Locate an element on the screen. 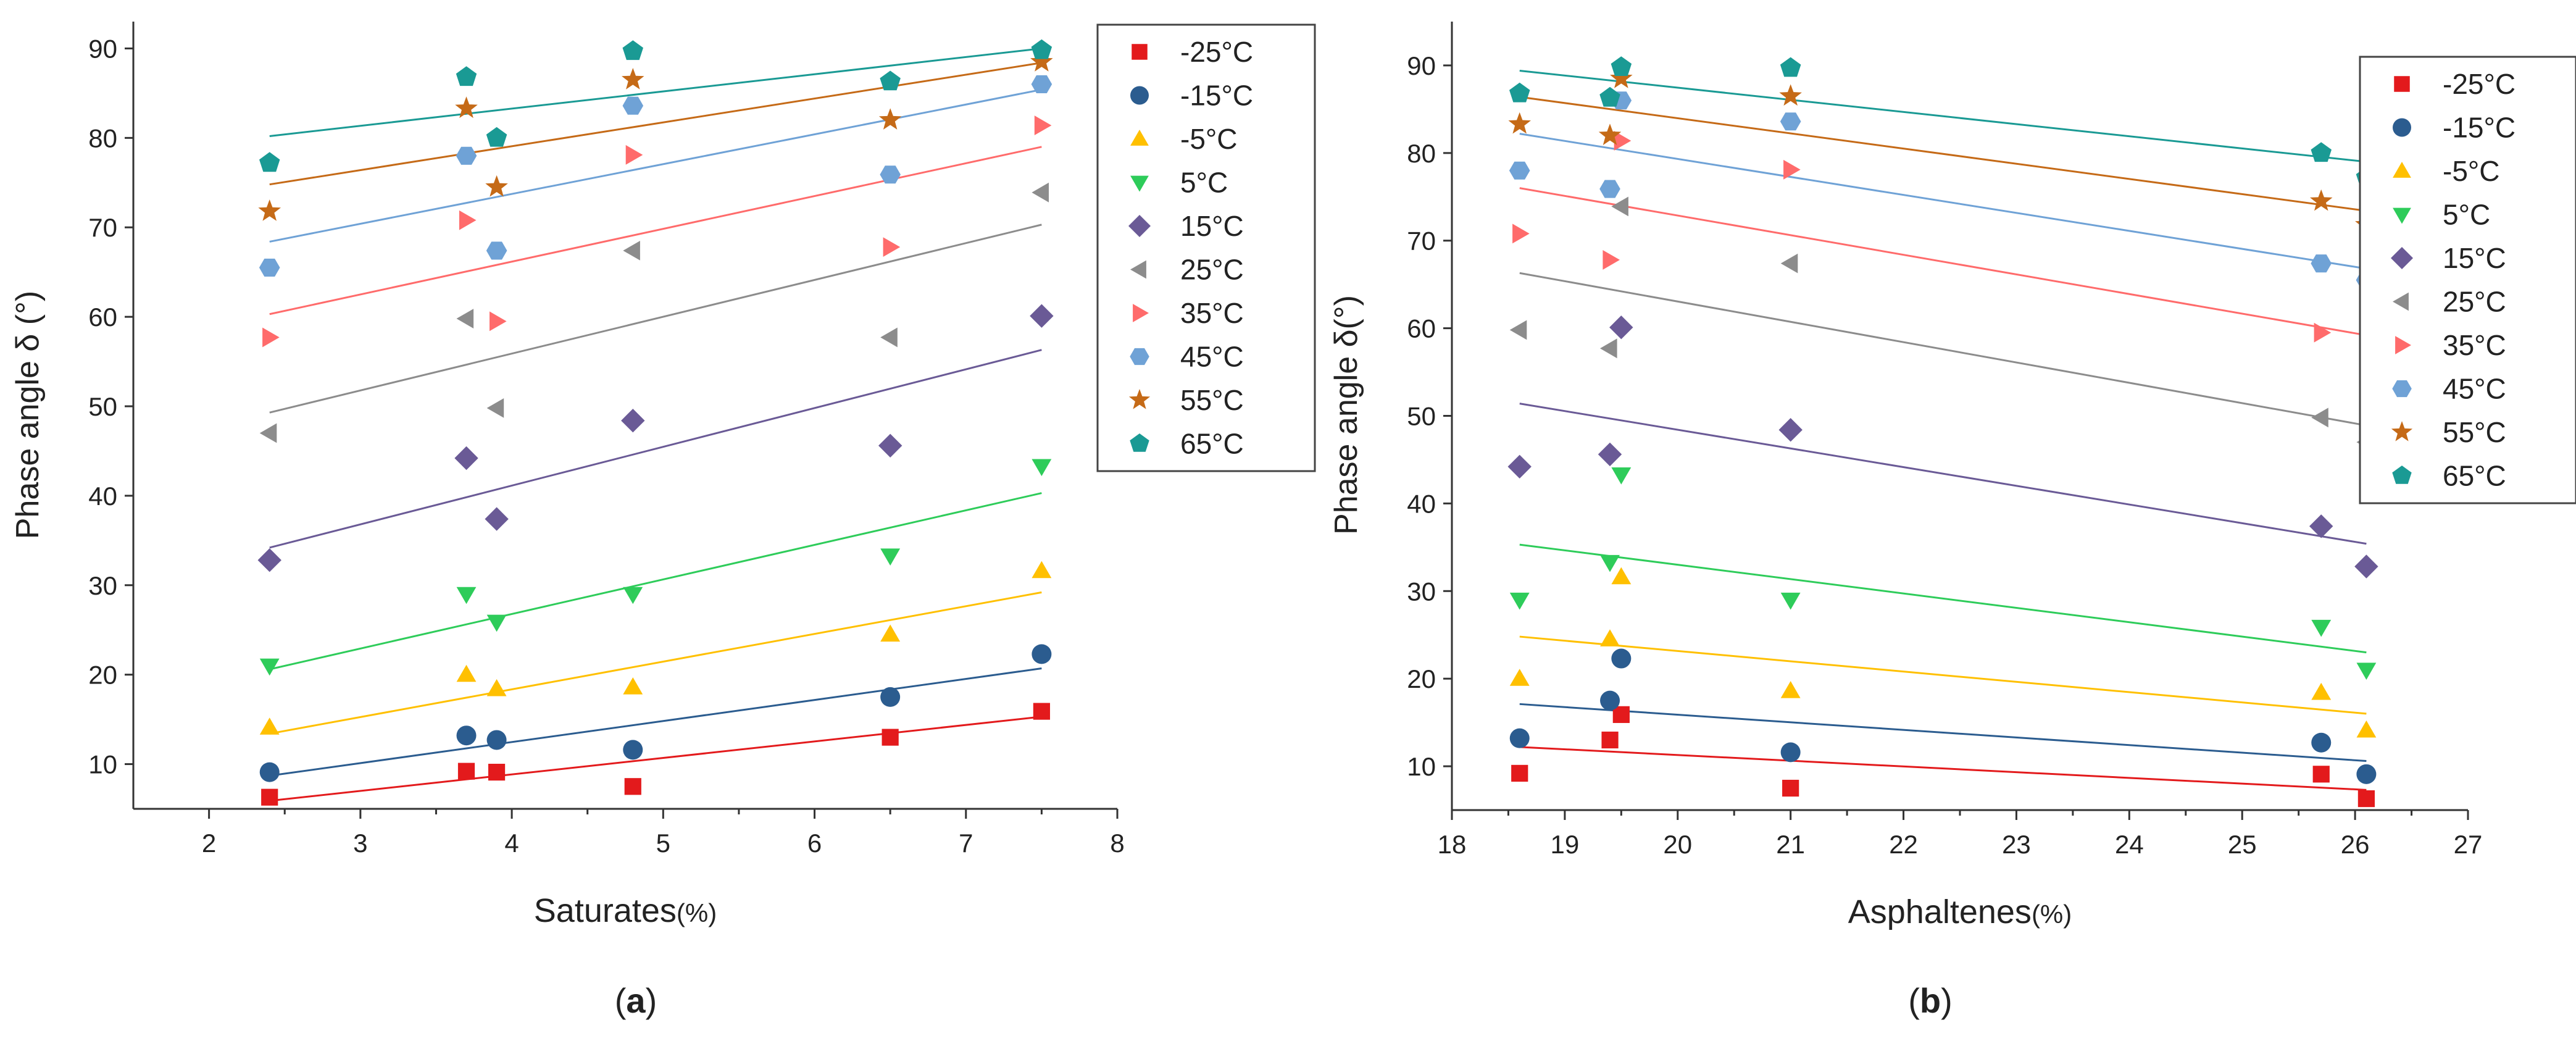 This screenshot has height=1041, width=2576. panel-b-y-tick-label: 80 is located at coordinates (1421, 153).